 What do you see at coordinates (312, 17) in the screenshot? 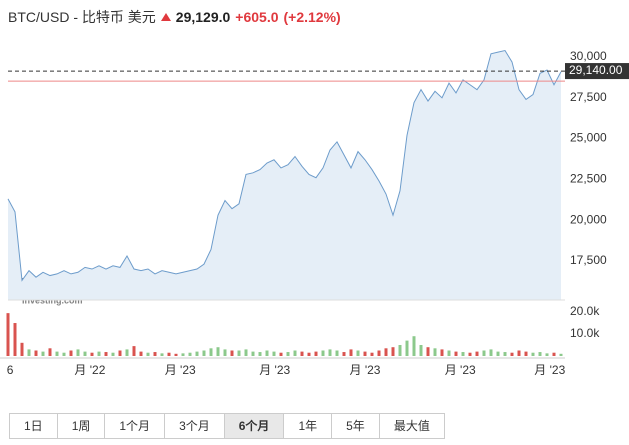
I see `change-pct: (+2.12%)` at bounding box center [312, 17].